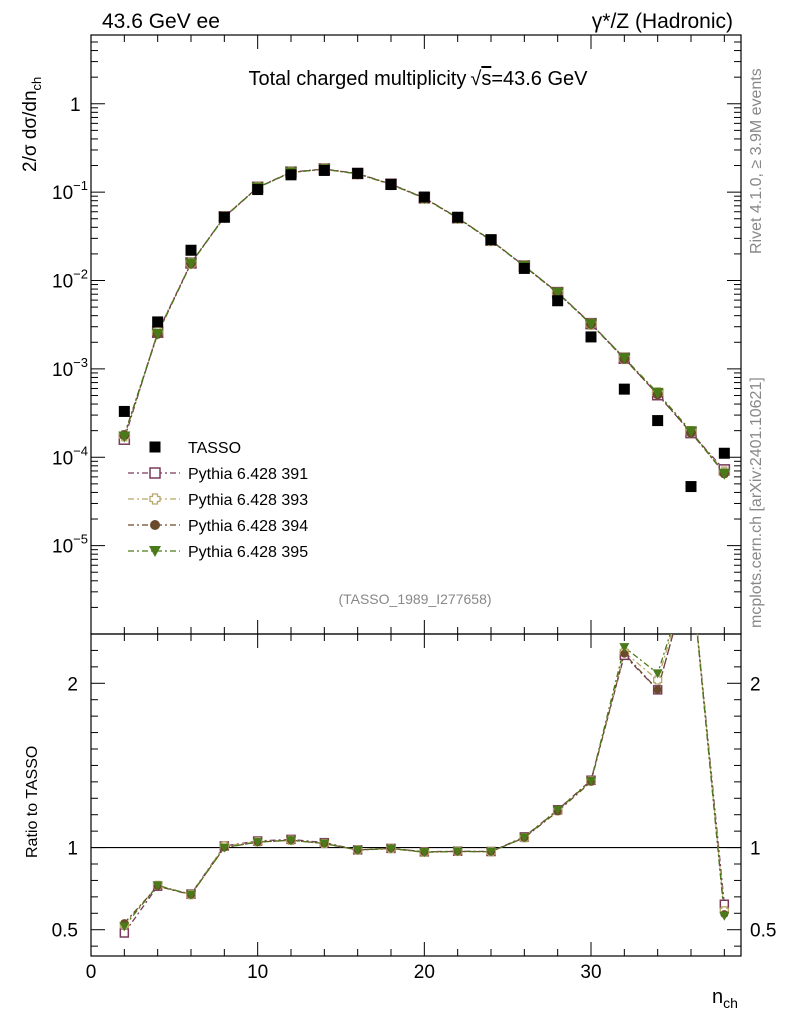 This screenshot has width=786, height=1024. I want to click on y-tick-label: 10⁻⁵, so click(70, 545).